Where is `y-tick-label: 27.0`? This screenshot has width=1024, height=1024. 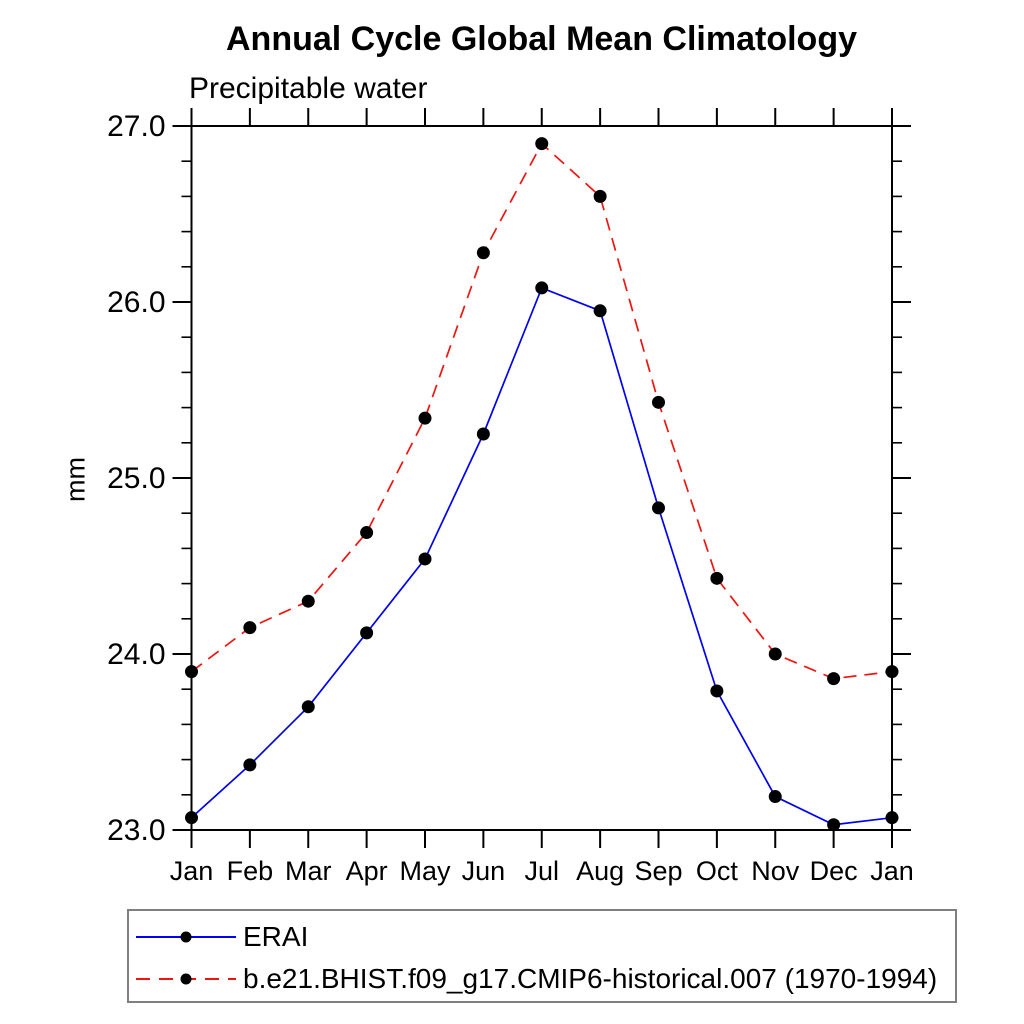
y-tick-label: 27.0 is located at coordinates (136, 126).